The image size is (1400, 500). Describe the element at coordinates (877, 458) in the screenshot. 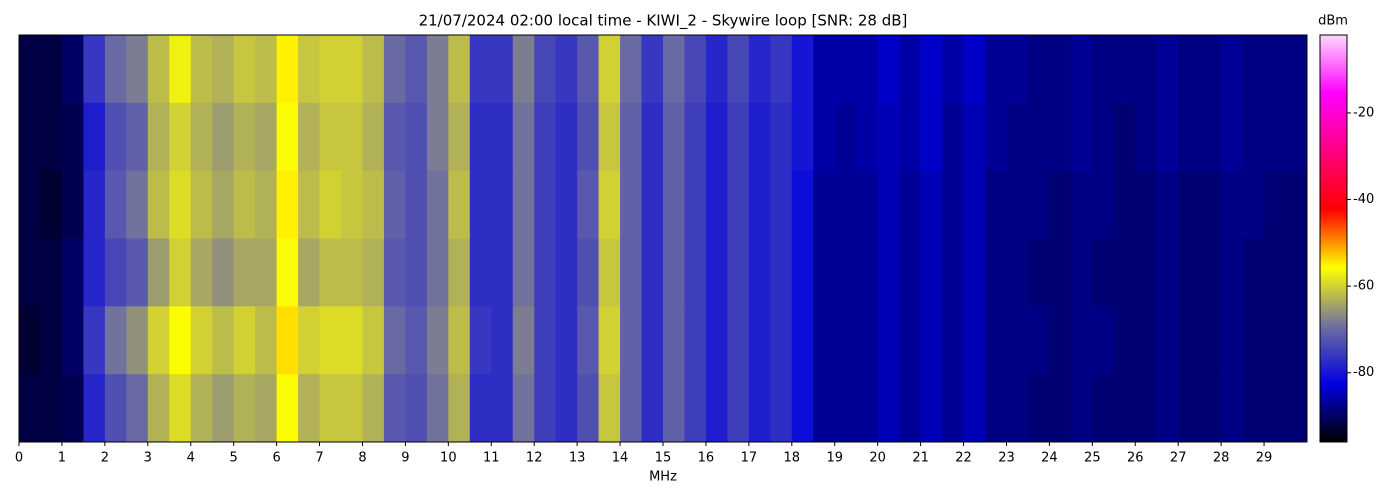

I see `x-tick-label: 20` at that location.